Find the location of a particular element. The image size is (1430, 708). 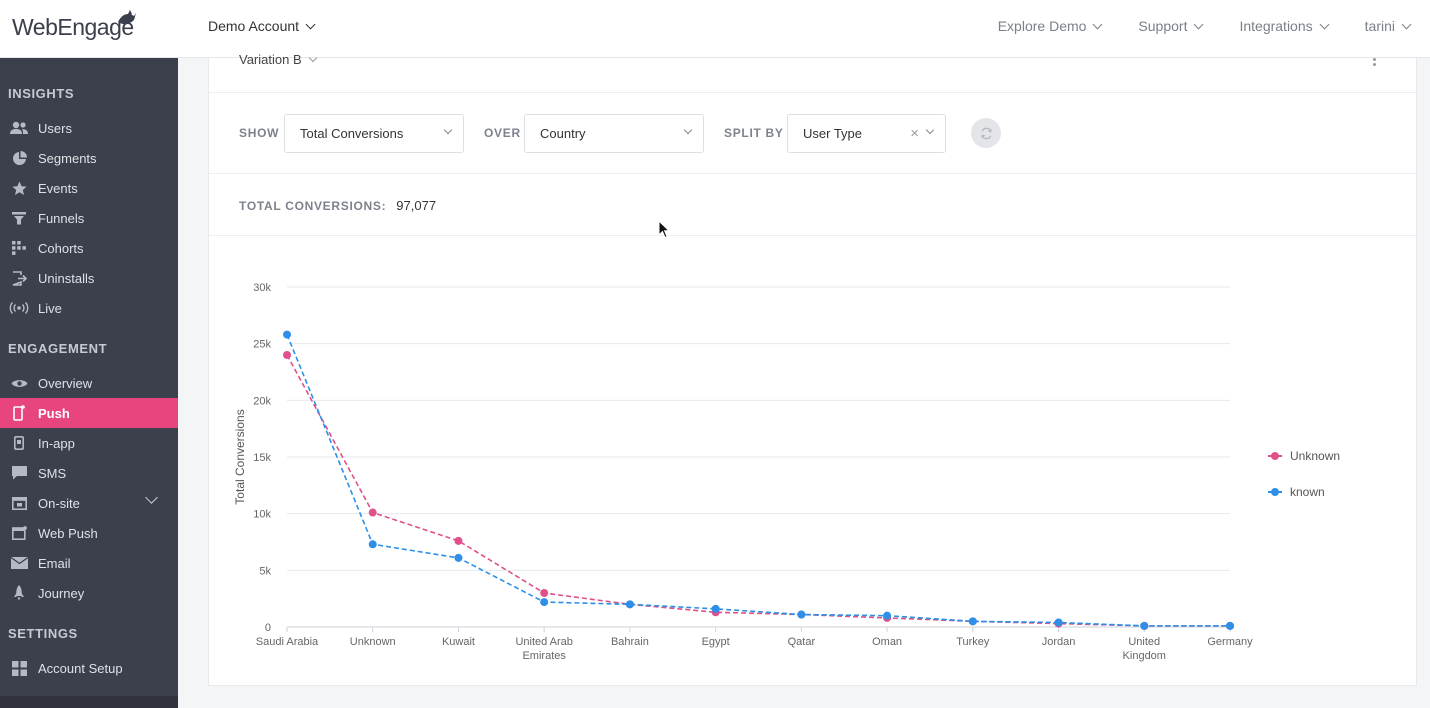

sidebar-item-account-setup: Account Setup is located at coordinates (89, 668).